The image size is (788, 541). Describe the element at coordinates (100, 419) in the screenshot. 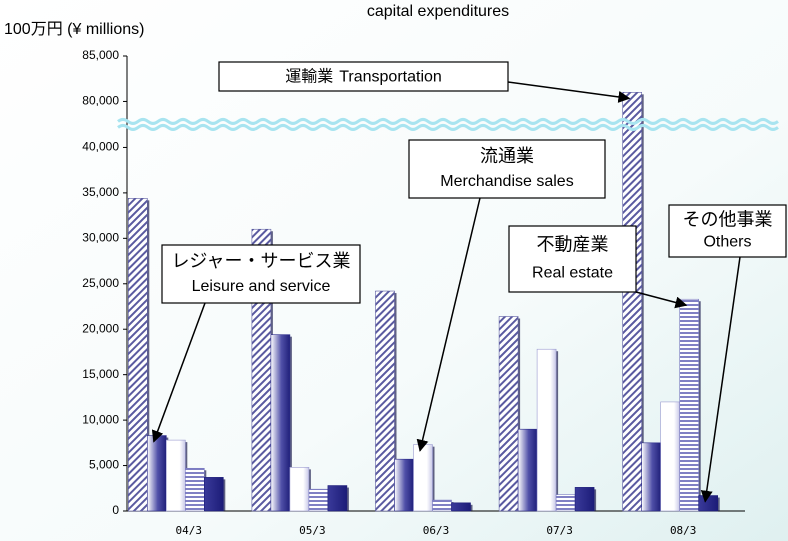

I see `y-tick-label: 10,000` at that location.